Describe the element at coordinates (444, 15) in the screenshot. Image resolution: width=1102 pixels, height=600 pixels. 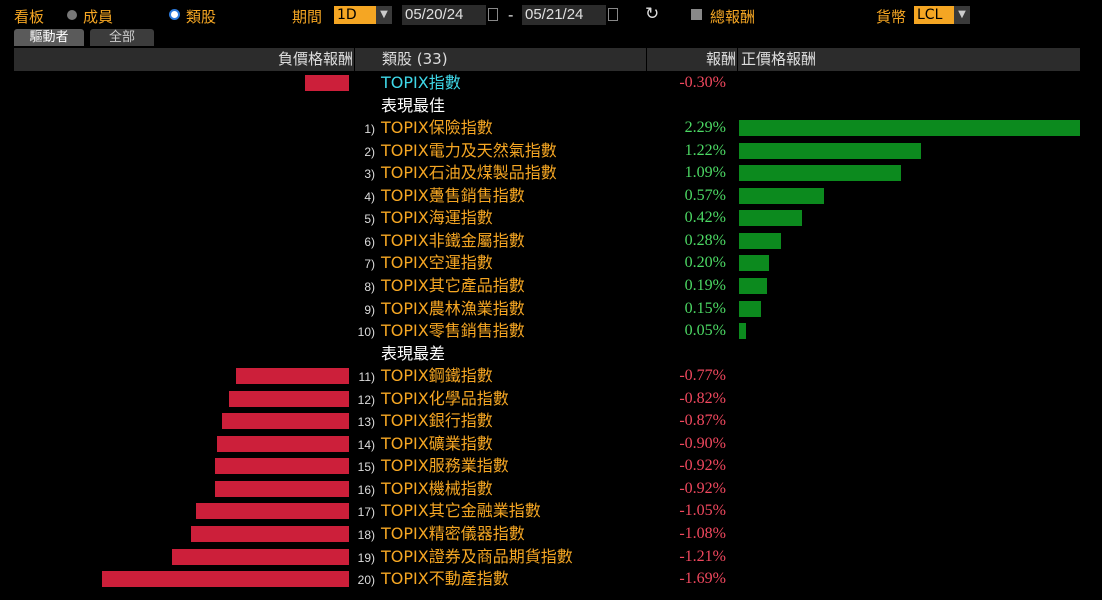
I see `date-from-input: 05/20/24` at that location.